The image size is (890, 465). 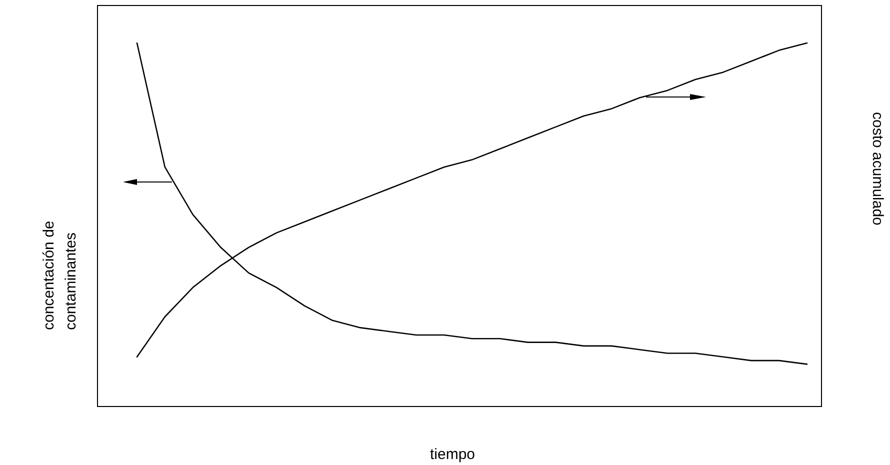 What do you see at coordinates (60, 273) in the screenshot?
I see `y-axis-title: concentación de contaminantes` at bounding box center [60, 273].